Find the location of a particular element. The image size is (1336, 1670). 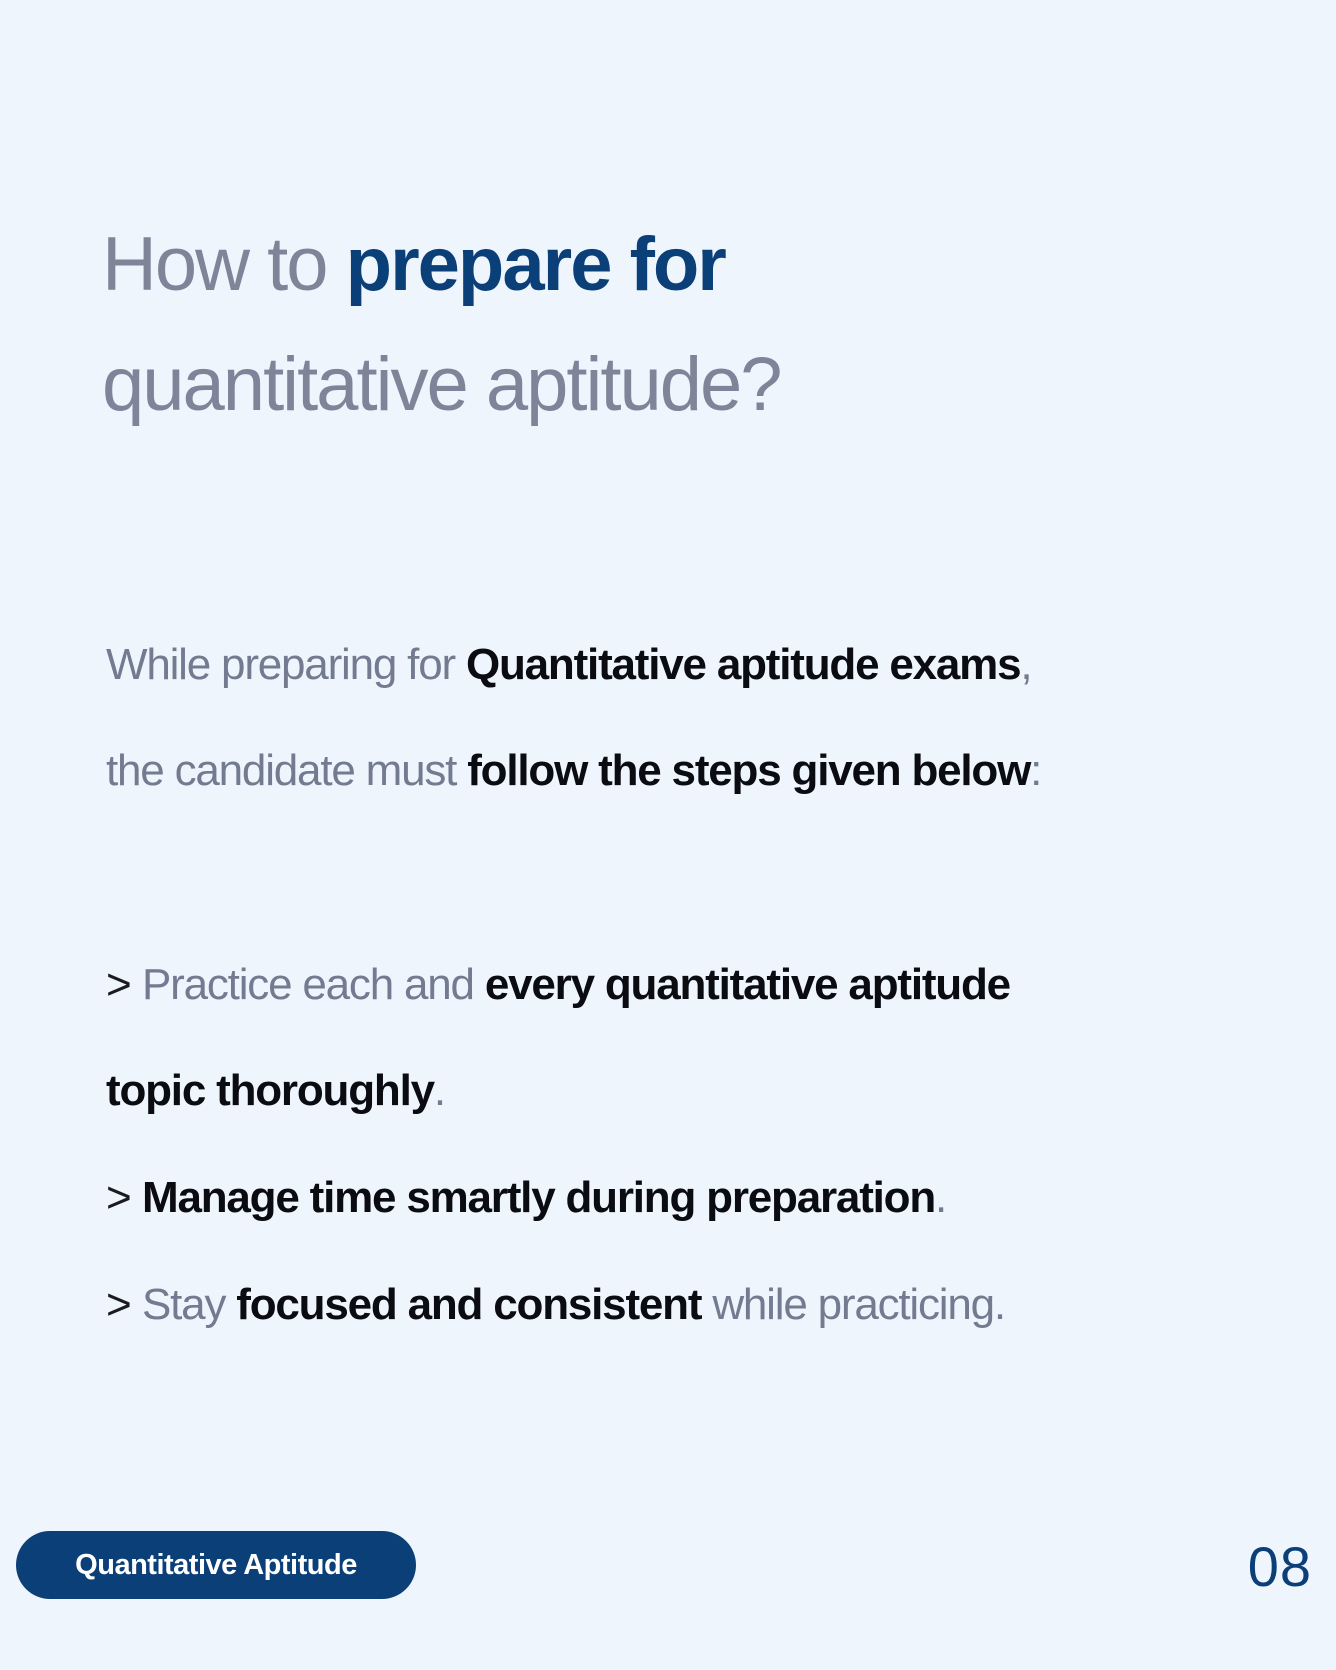

intro-line-1-bold: Quantitative aptitude exams is located at coordinates (743, 664).